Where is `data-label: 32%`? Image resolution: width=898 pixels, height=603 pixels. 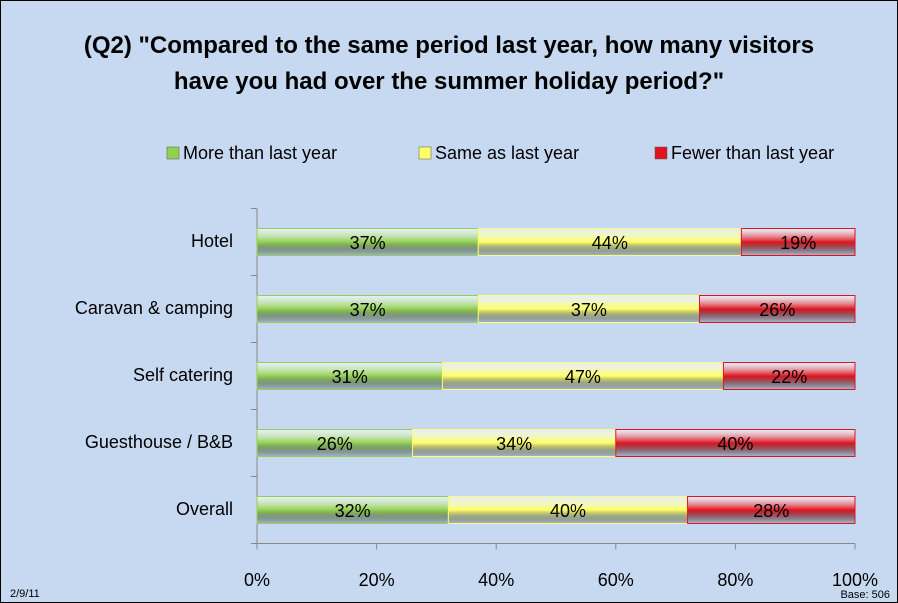
data-label: 32% is located at coordinates (353, 511).